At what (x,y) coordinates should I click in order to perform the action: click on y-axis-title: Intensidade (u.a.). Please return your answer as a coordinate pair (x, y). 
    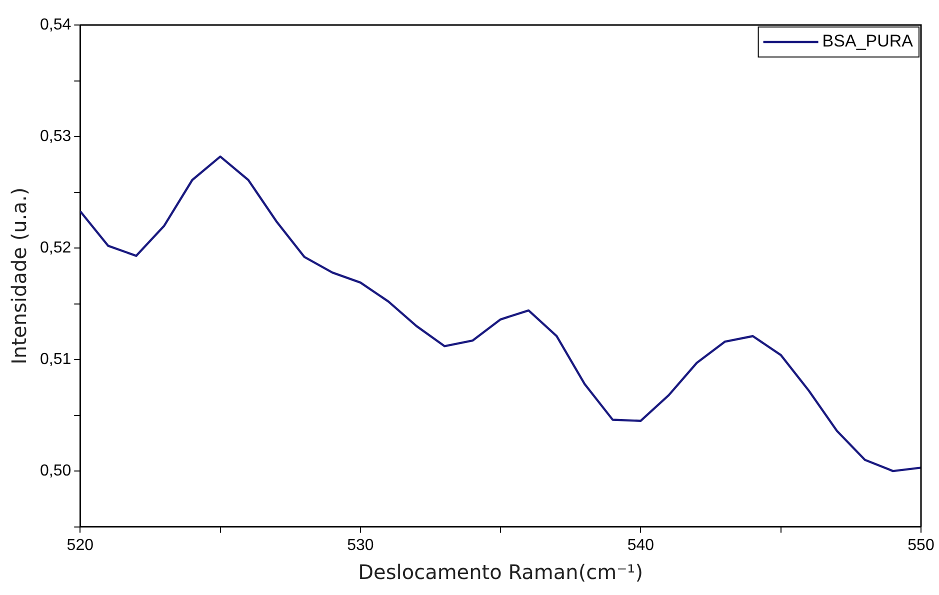
    Looking at the image, I should click on (19, 275).